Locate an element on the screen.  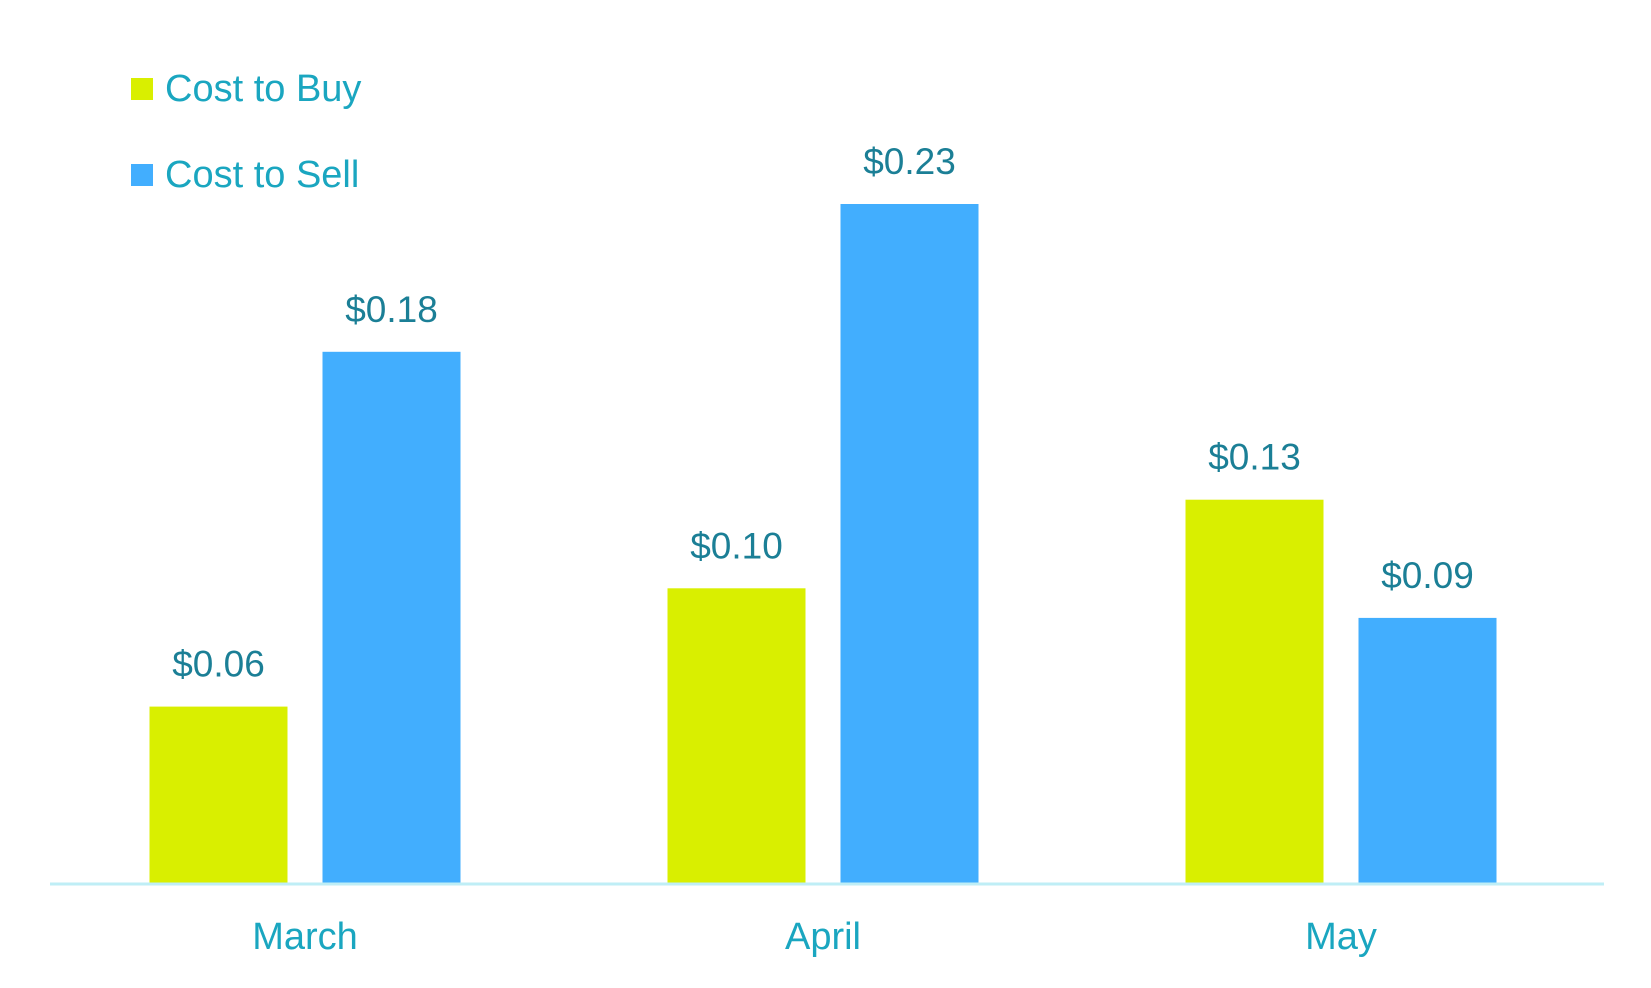
value-label-march-cost-to-sell: $0.18 is located at coordinates (391, 309).